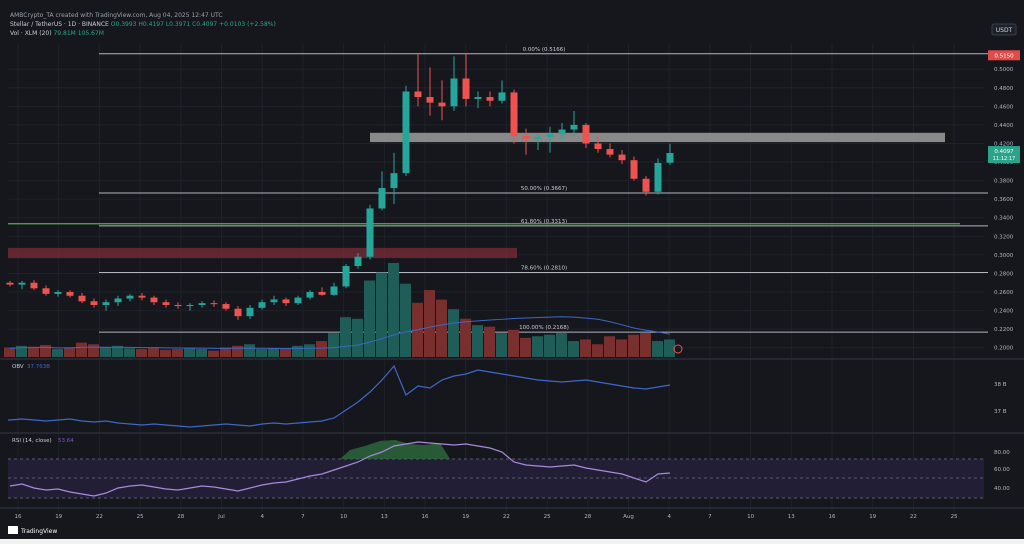 The height and width of the screenshot is (544, 1024). I want to click on time-tick-label: Aug, so click(628, 517).